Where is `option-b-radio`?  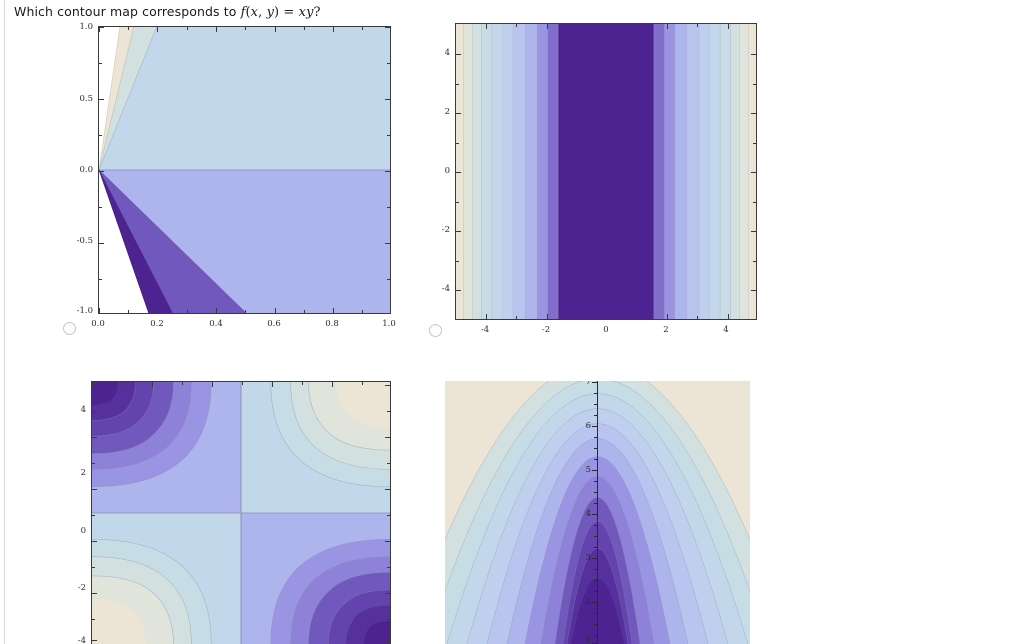
option-b-radio is located at coordinates (435, 330).